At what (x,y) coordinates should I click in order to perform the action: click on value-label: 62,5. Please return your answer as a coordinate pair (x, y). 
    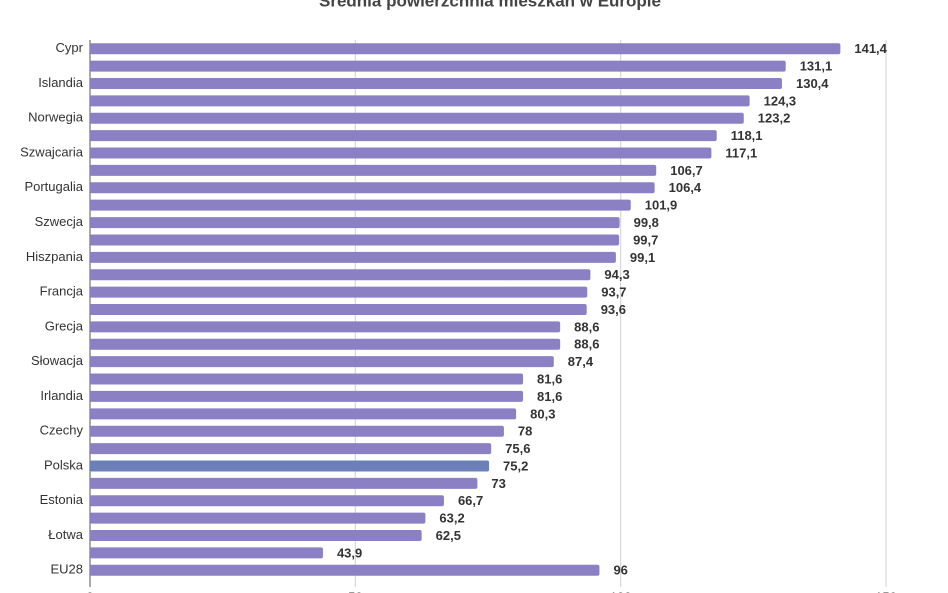
    Looking at the image, I should click on (448, 535).